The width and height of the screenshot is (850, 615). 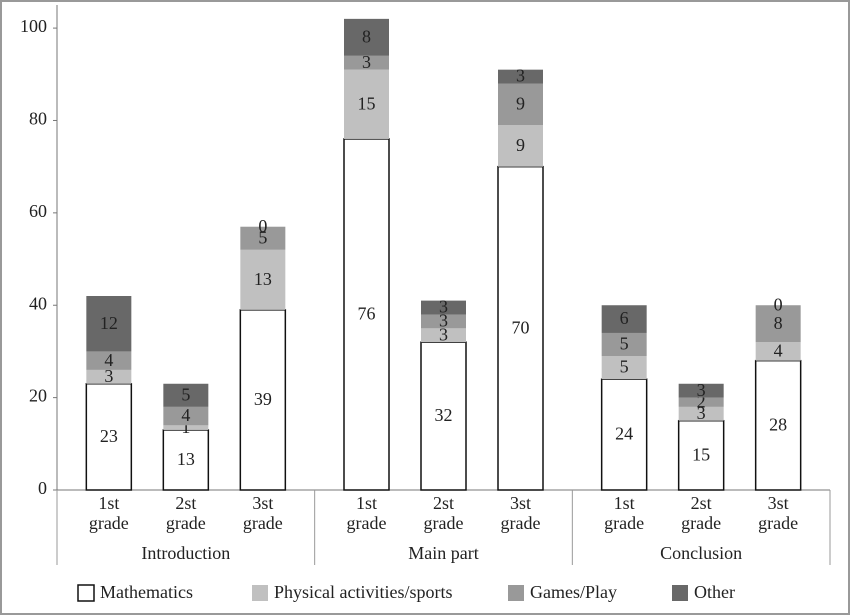 What do you see at coordinates (573, 592) in the screenshot?
I see `legend-label: Games/Play` at bounding box center [573, 592].